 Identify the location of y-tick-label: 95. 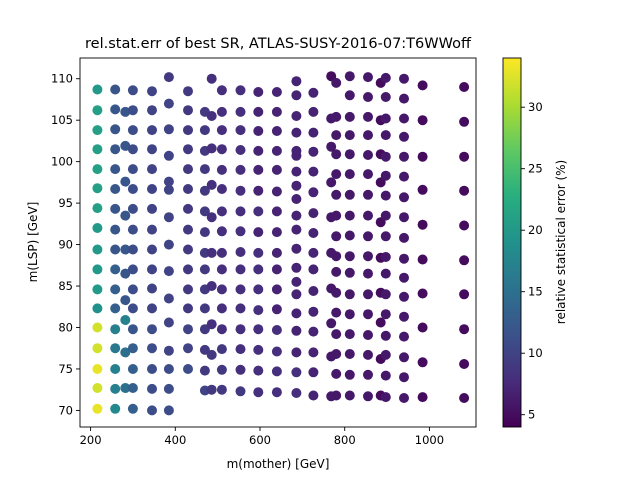
(65, 203).